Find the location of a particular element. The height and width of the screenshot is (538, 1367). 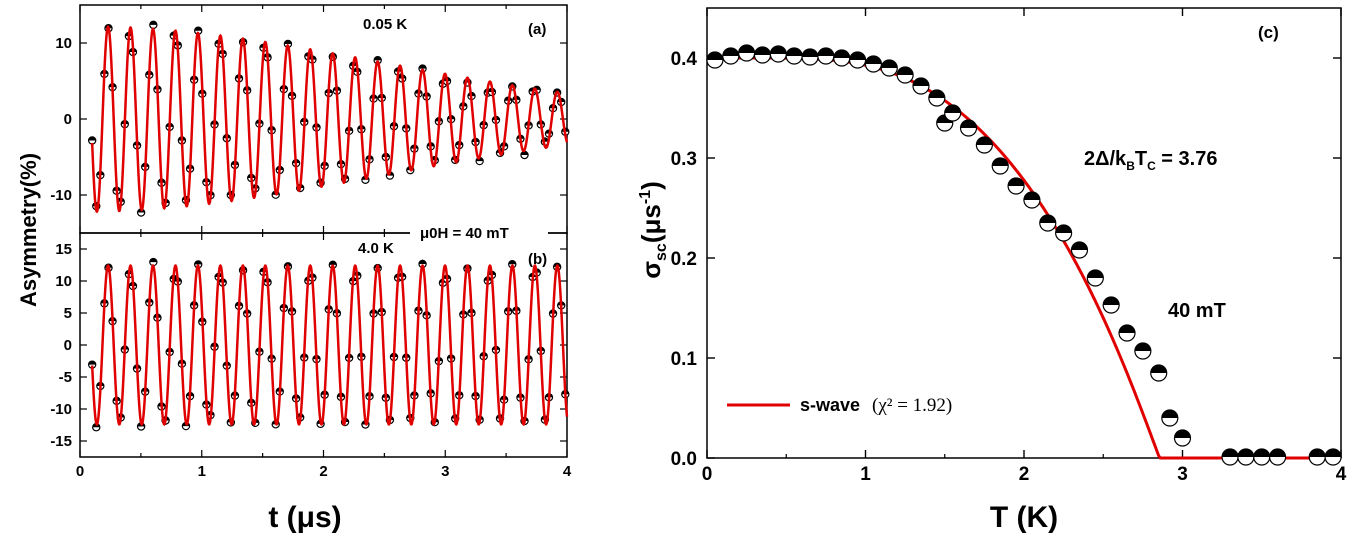

legend-formula: (χ² = 1.92) is located at coordinates (912, 405).